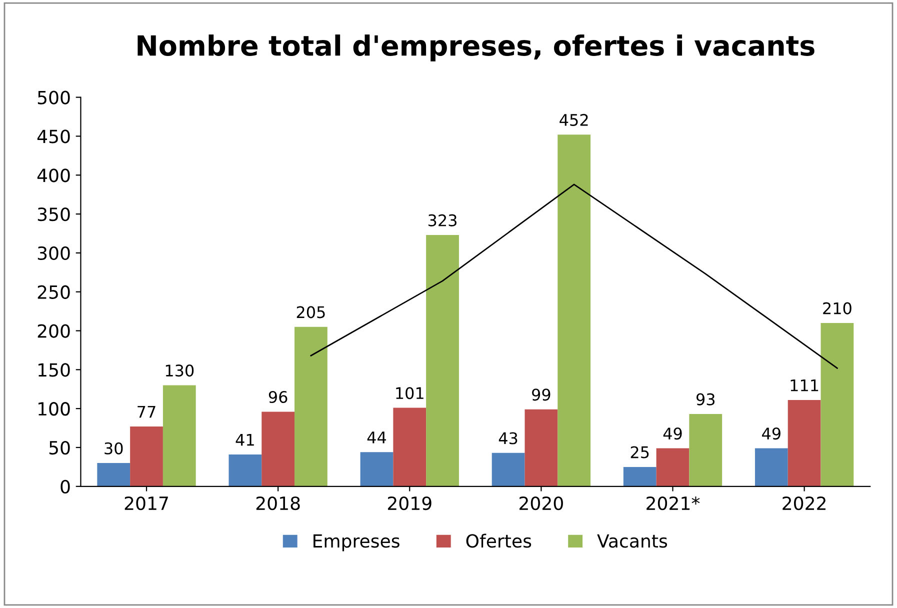  I want to click on x-tick-label: 2019, so click(410, 503).